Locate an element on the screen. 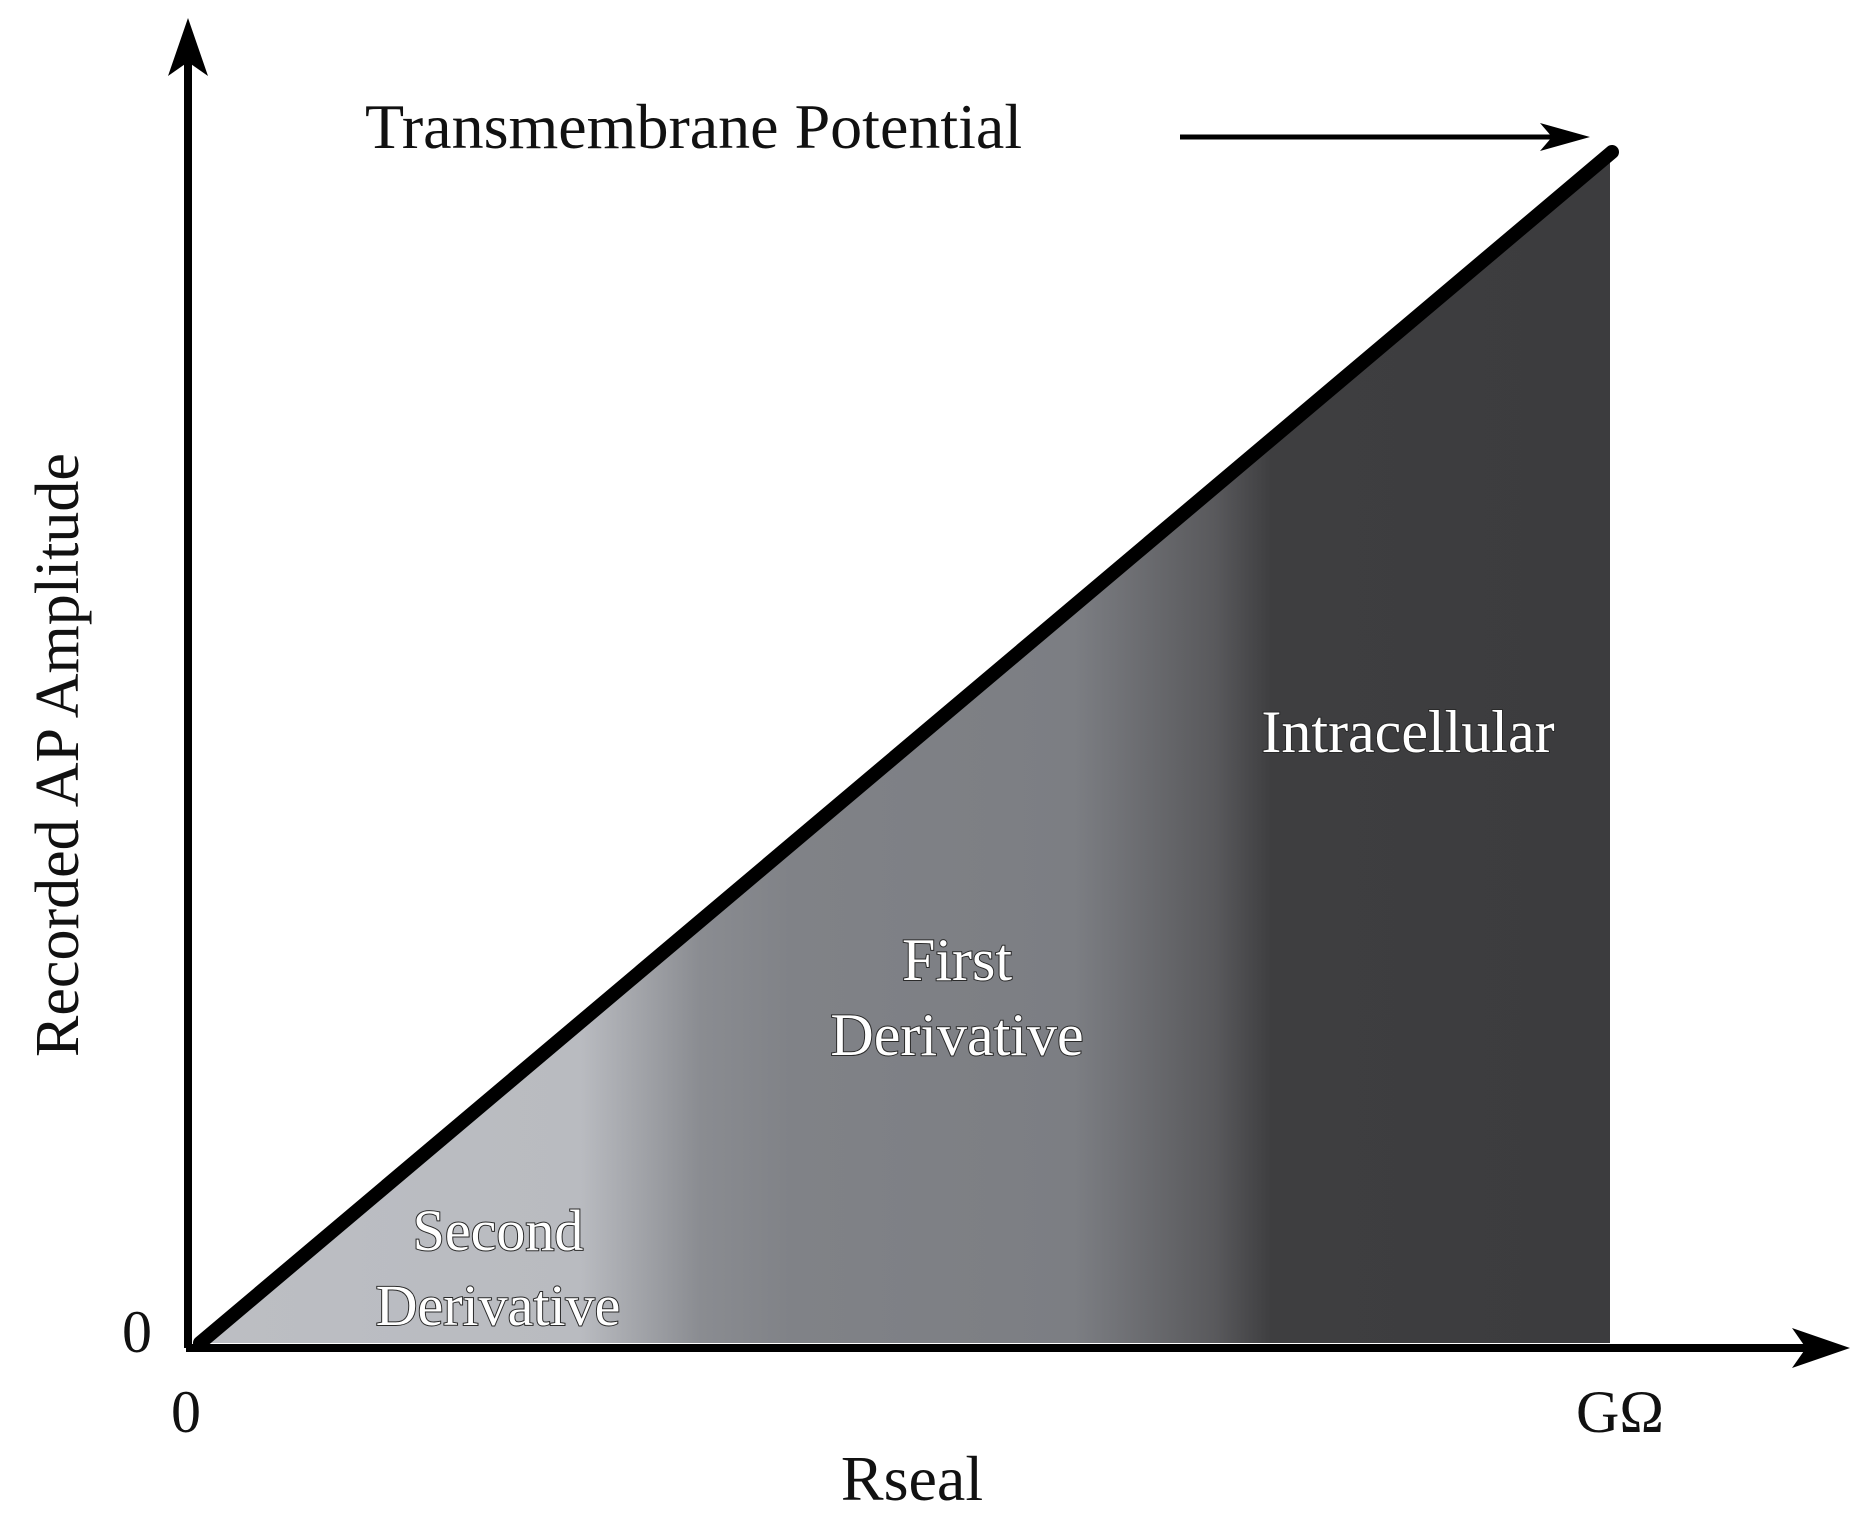 This screenshot has height=1523, width=1865. y-axis-arrowhead is located at coordinates (188, 47).